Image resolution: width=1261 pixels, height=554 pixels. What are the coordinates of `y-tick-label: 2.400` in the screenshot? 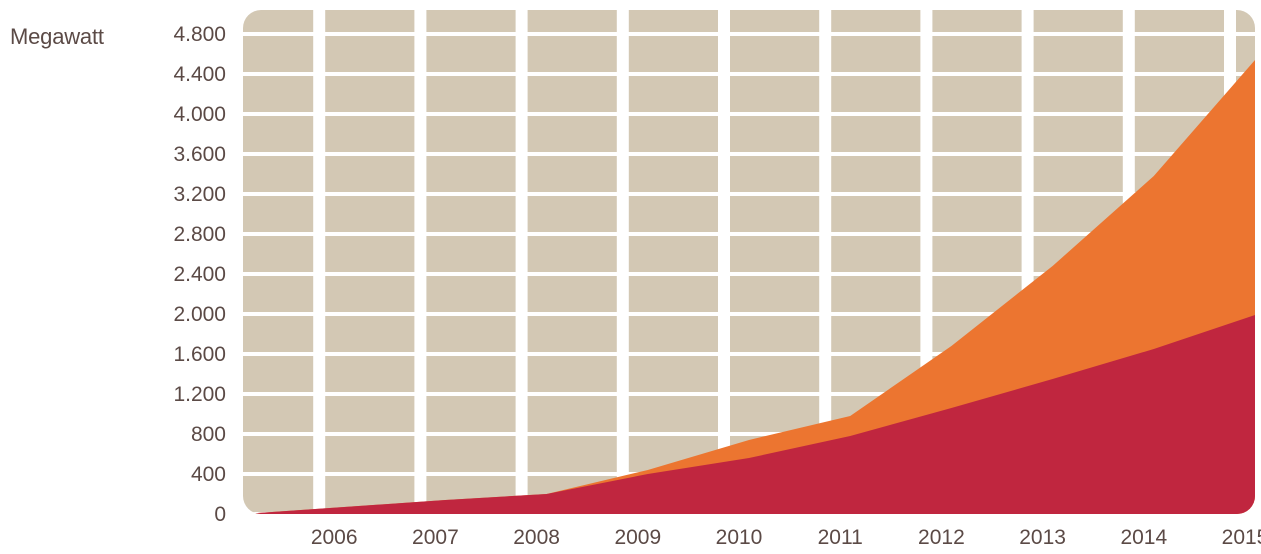 It's located at (199, 274).